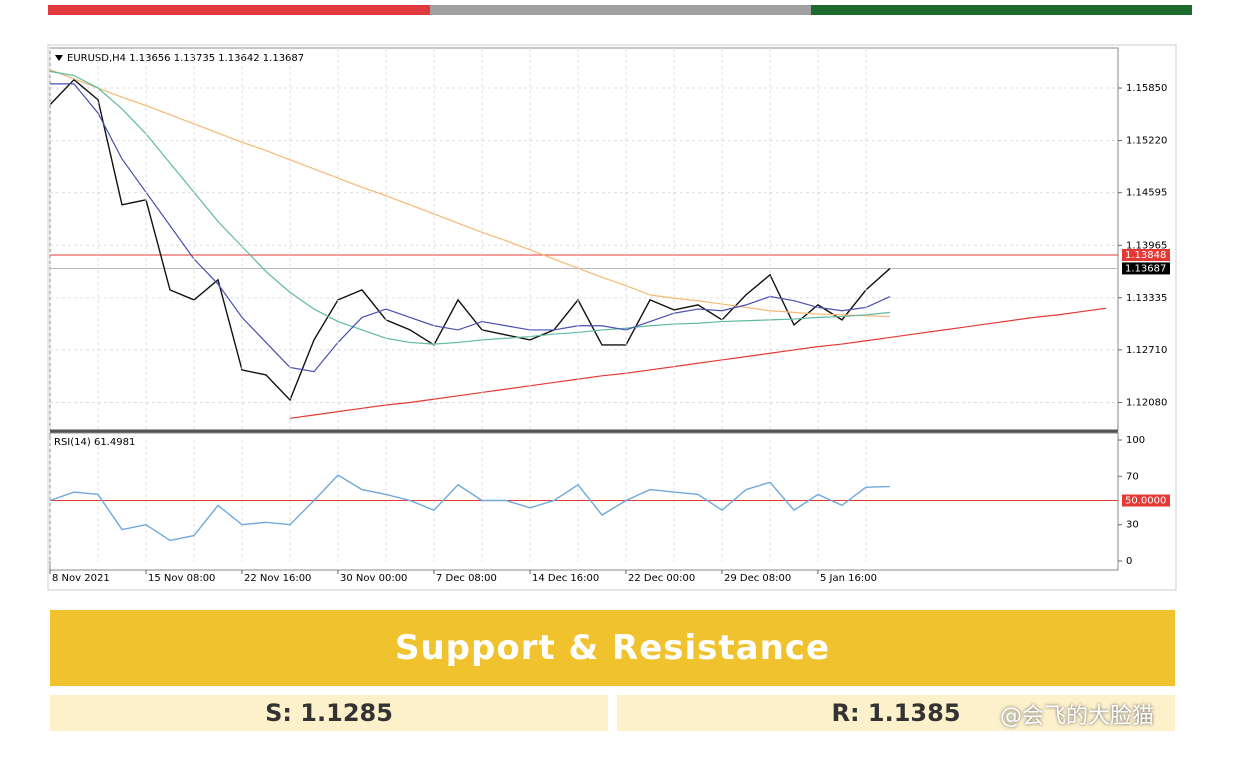 The height and width of the screenshot is (758, 1234). I want to click on y-tick-label: 1.14595, so click(1146, 193).